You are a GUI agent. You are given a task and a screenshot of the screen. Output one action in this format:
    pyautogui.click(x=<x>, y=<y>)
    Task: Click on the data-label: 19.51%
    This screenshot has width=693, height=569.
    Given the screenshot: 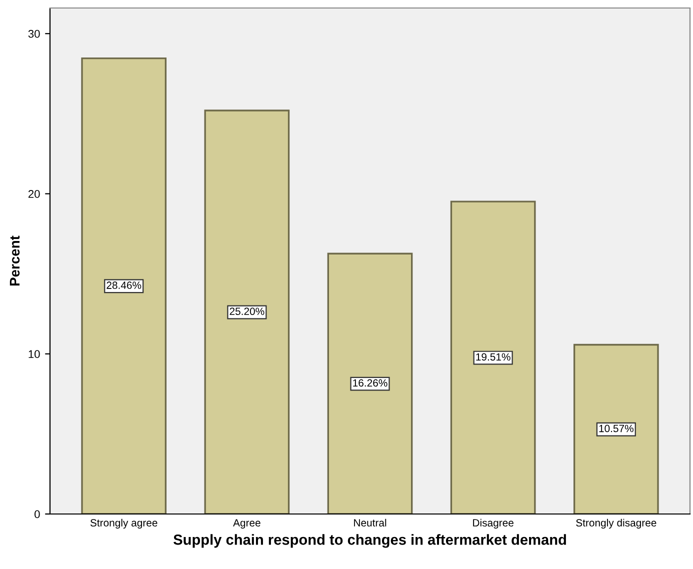 What is the action you would take?
    pyautogui.click(x=493, y=357)
    